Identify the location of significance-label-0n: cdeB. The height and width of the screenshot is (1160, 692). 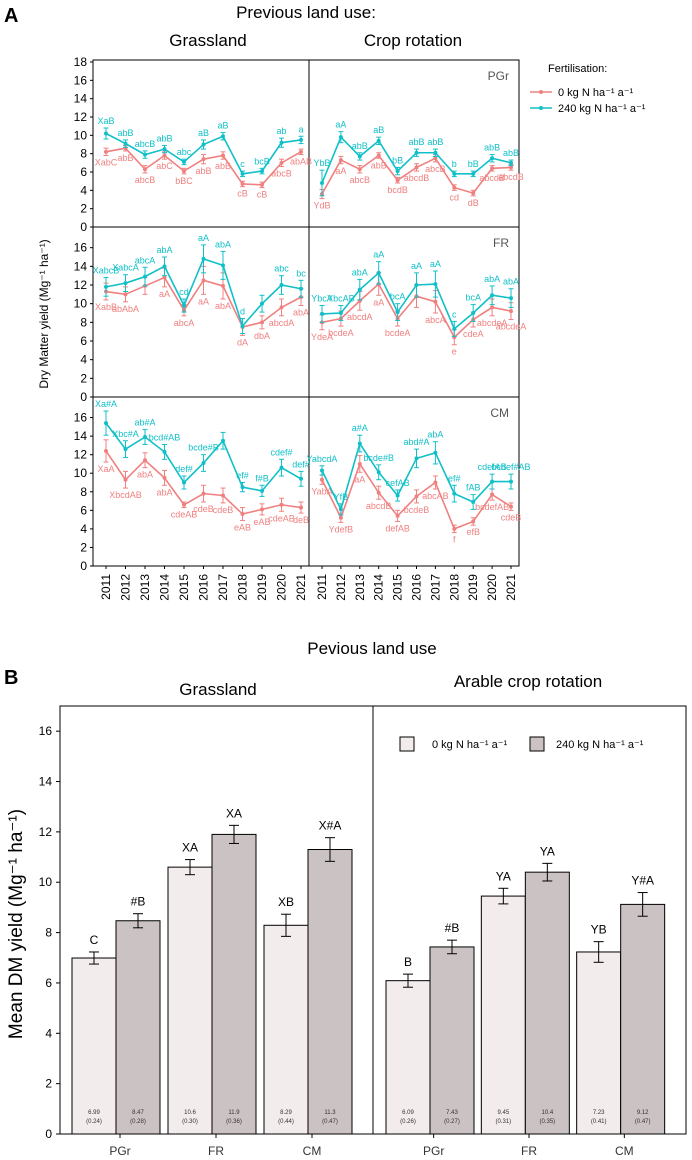
(511, 517).